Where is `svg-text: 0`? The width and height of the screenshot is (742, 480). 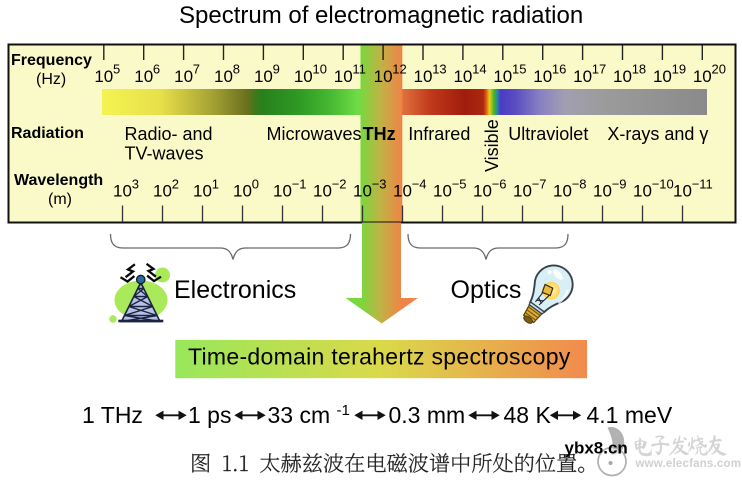
svg-text: 0 is located at coordinates (255, 184).